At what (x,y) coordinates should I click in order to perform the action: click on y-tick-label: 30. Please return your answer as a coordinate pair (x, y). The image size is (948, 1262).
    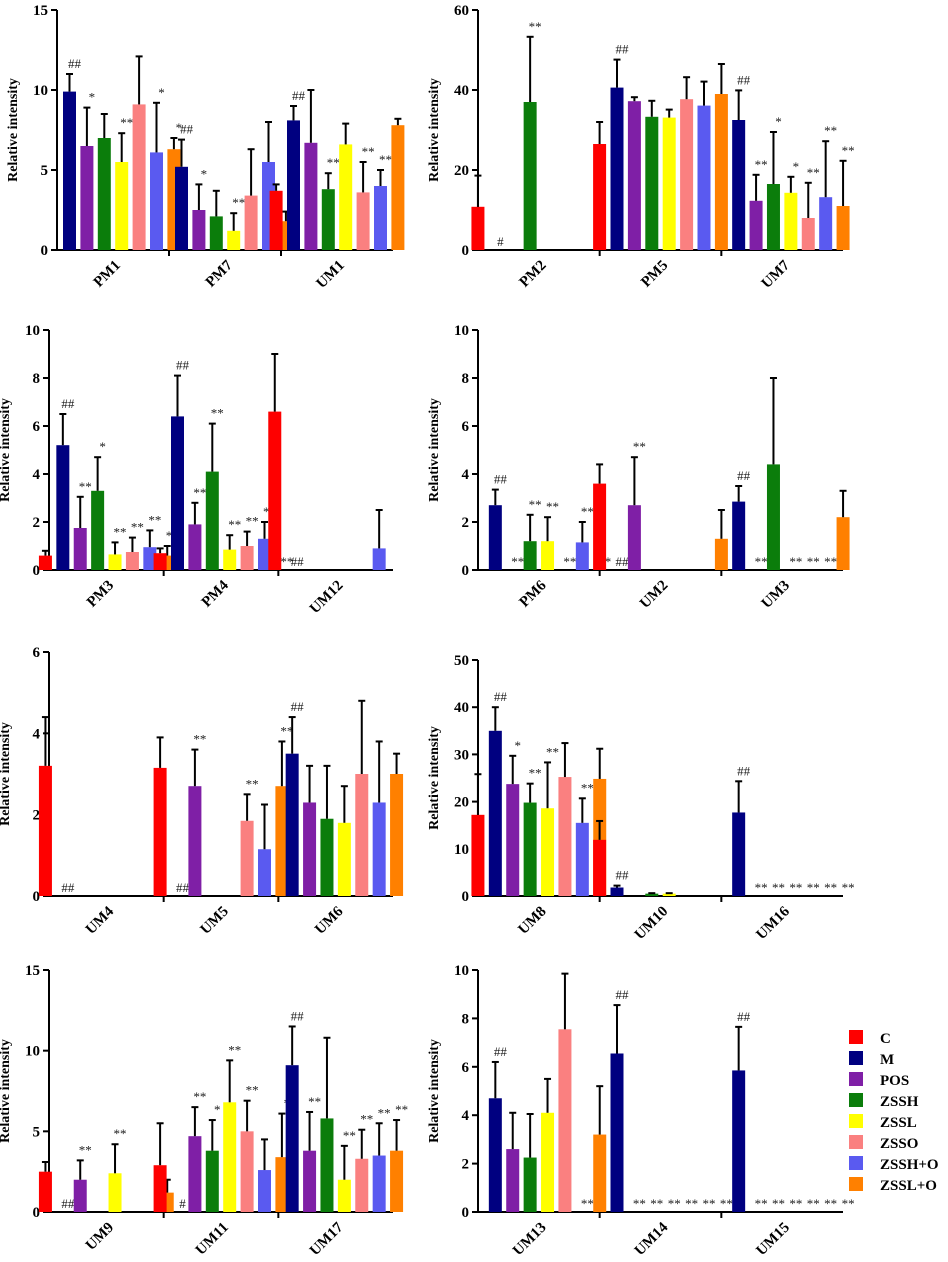
    Looking at the image, I should click on (461, 755).